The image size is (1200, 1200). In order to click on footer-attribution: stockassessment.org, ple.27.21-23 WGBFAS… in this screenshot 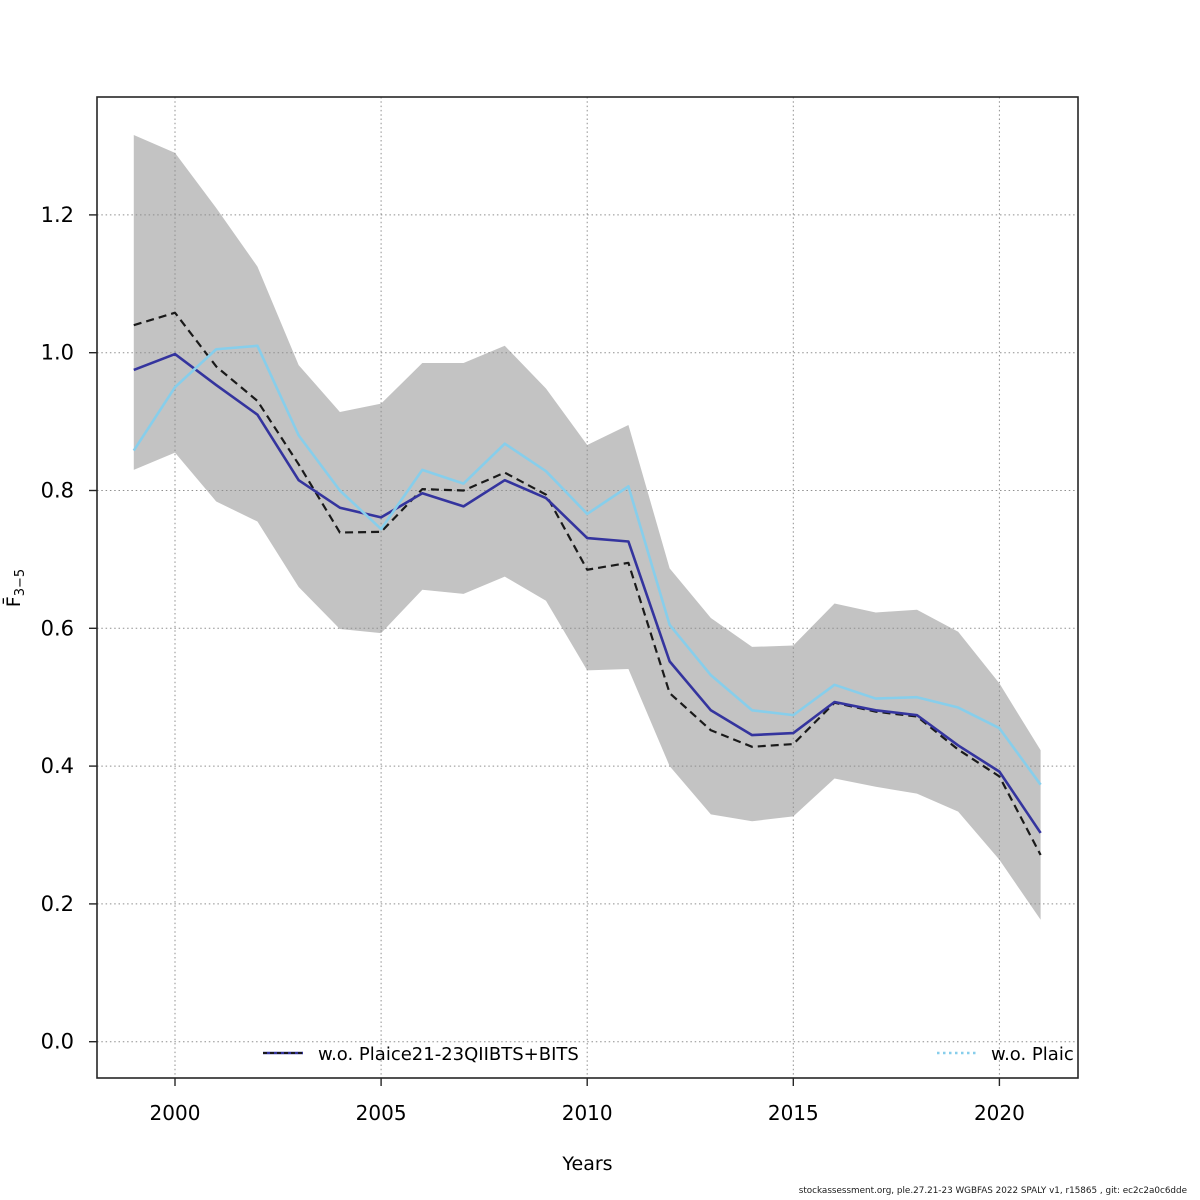, I will do `click(993, 1191)`.